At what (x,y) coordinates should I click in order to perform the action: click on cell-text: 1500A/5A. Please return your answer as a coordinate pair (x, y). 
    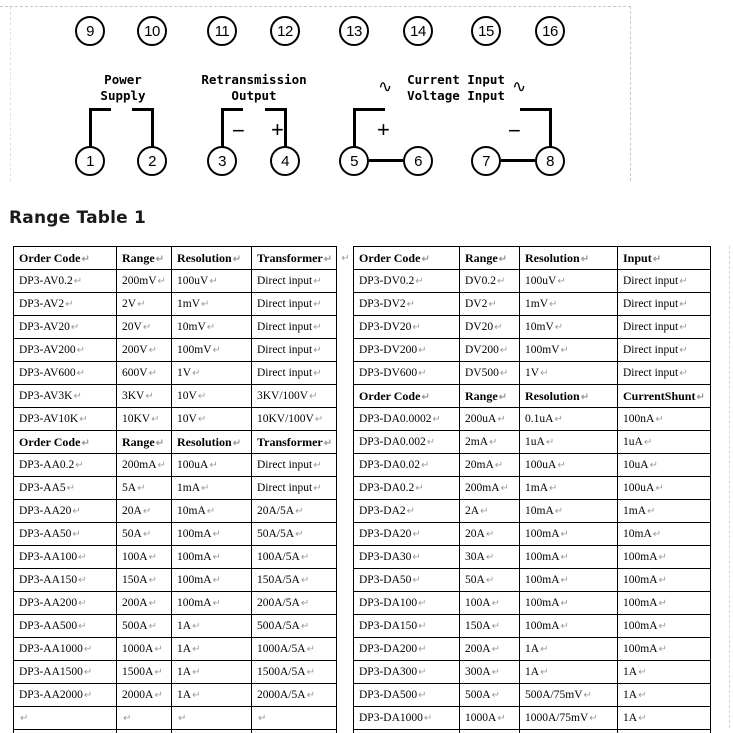
    Looking at the image, I should click on (281, 672).